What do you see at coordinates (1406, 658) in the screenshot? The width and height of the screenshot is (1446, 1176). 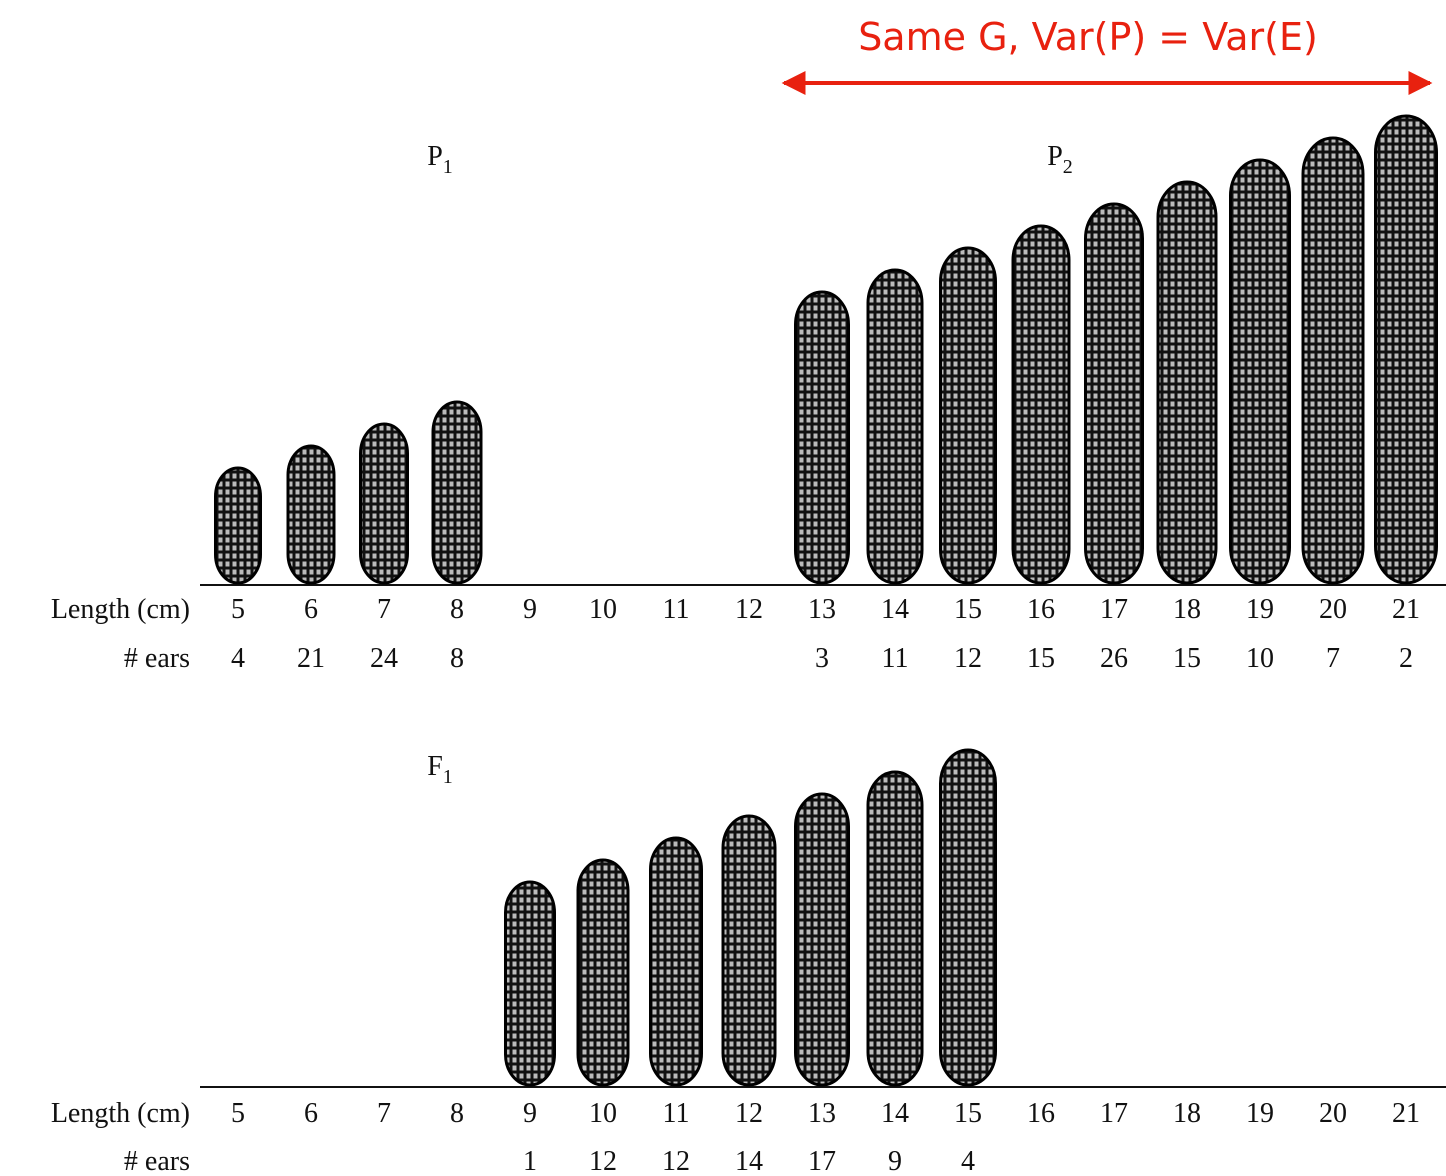 I see `ear-count: 2` at bounding box center [1406, 658].